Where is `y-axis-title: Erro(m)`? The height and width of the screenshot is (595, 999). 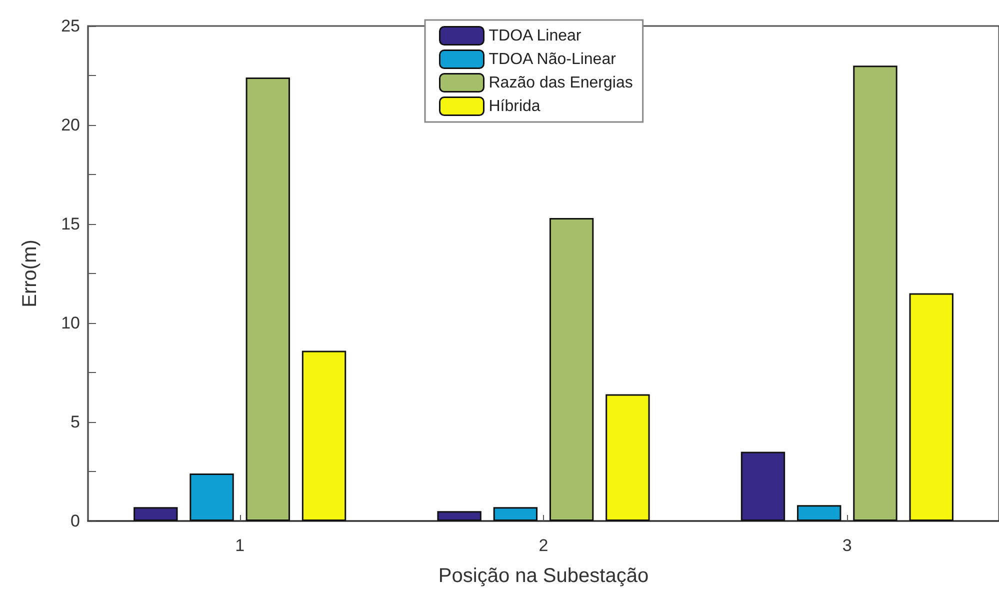
y-axis-title: Erro(m) is located at coordinates (30, 274).